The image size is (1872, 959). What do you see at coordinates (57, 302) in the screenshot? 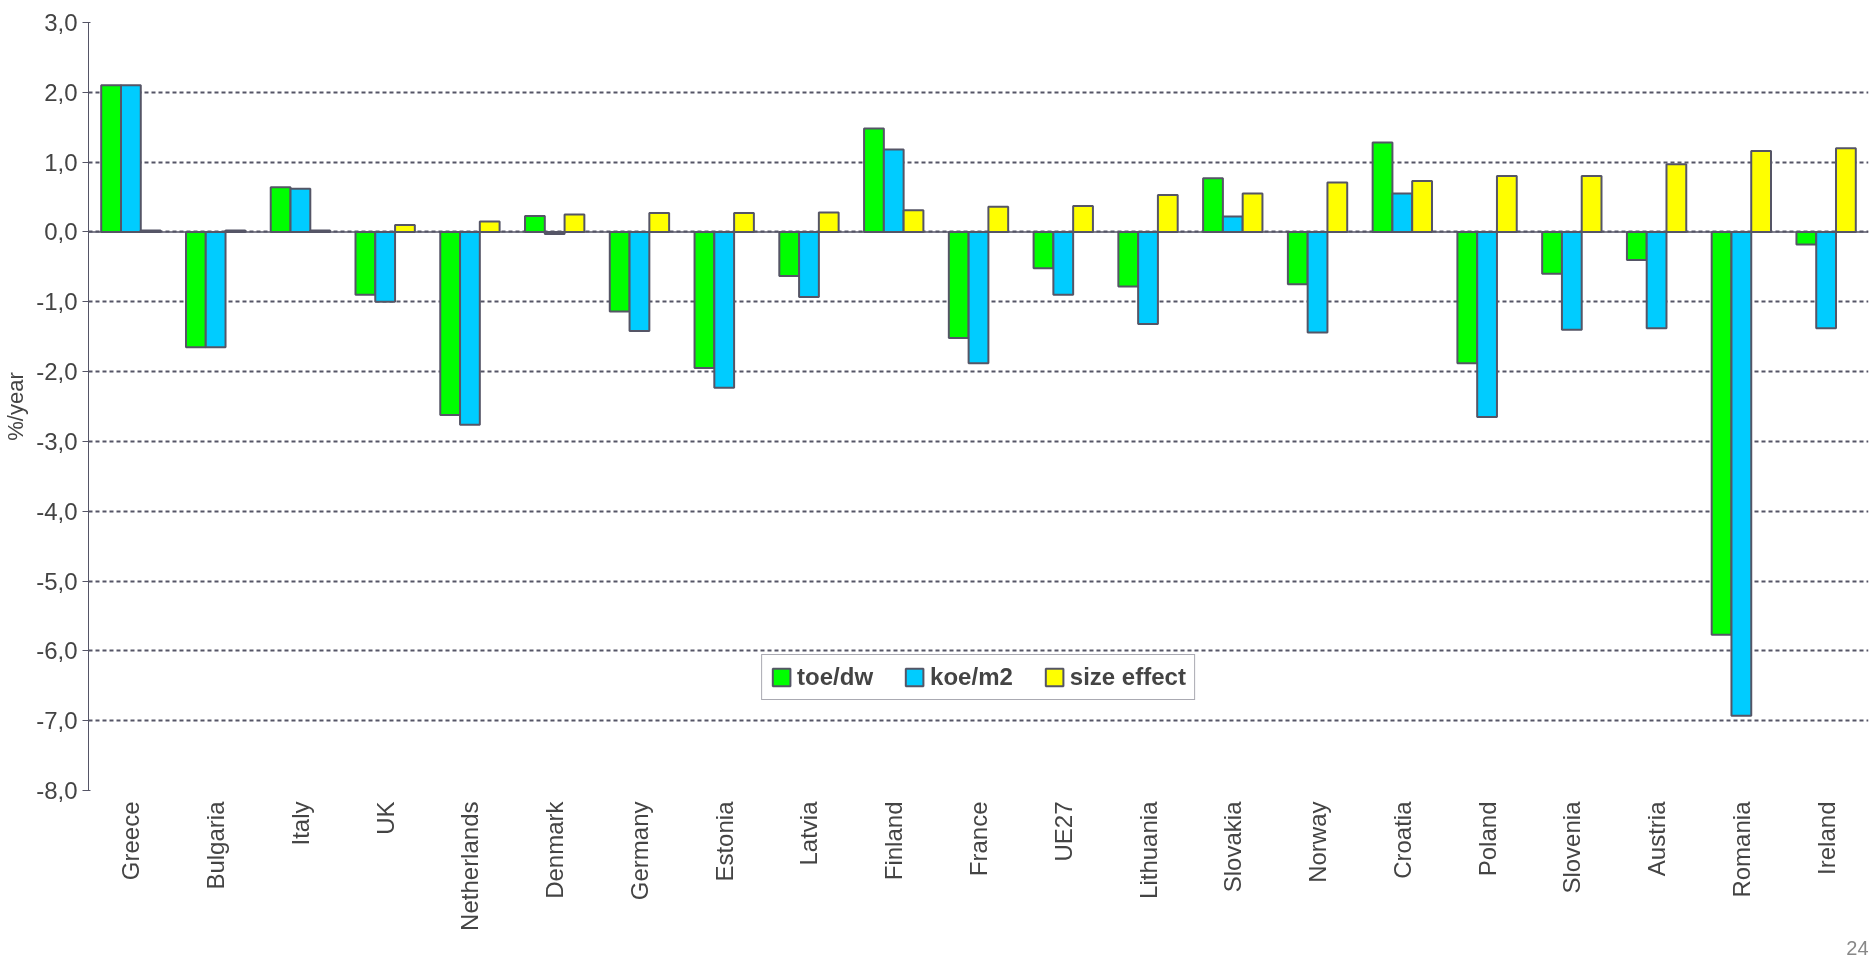
I see `y-tick-label: -1,0` at bounding box center [57, 302].